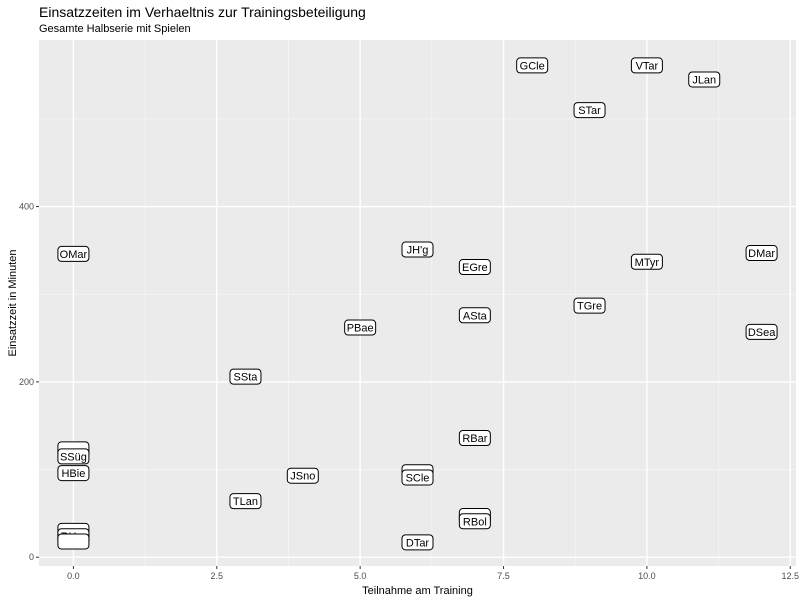 The height and width of the screenshot is (600, 800). I want to click on point-label-text: JH'g, so click(418, 251).